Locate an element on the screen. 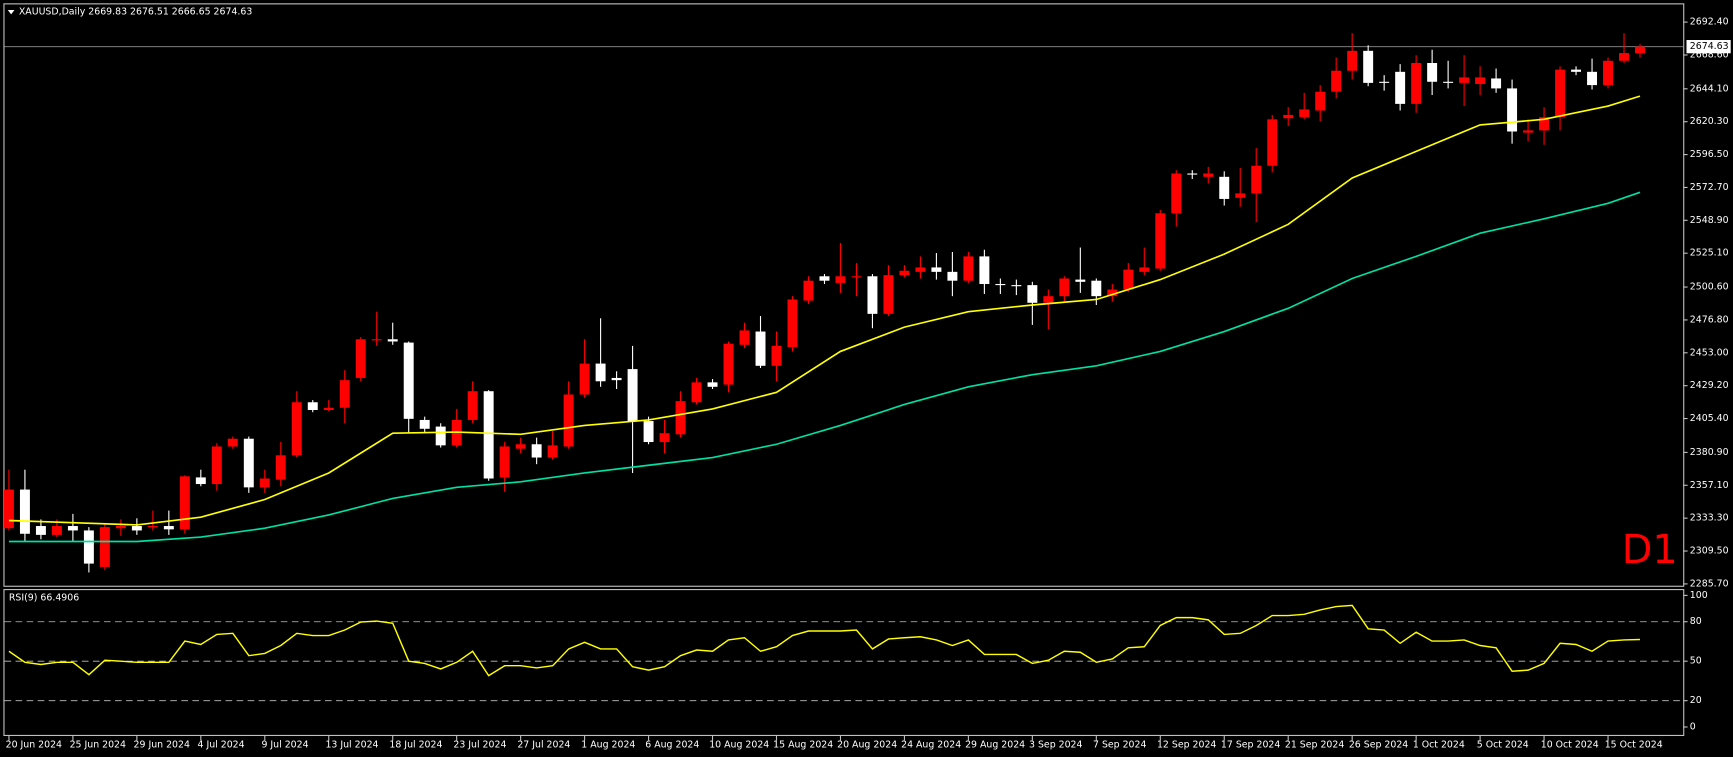  rsi-y-tick-label: 100 is located at coordinates (1699, 595).